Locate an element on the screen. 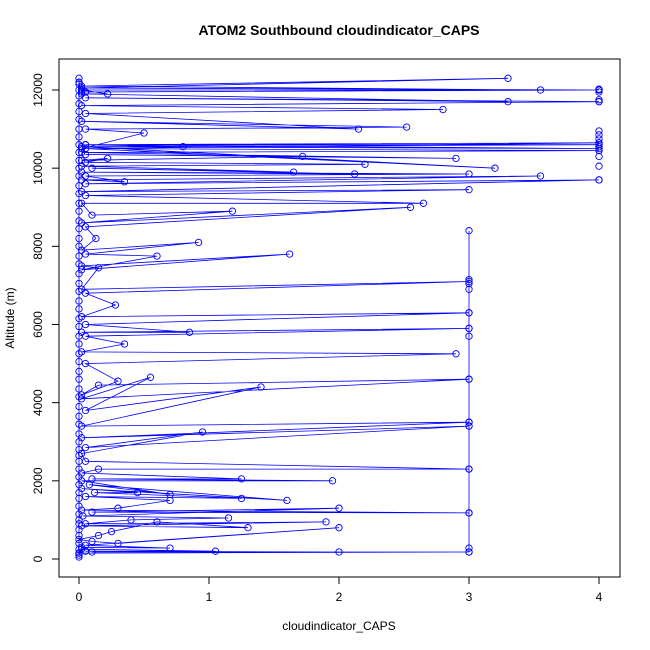 This screenshot has height=650, width=650. y-tick-label: 2000 is located at coordinates (38, 480).